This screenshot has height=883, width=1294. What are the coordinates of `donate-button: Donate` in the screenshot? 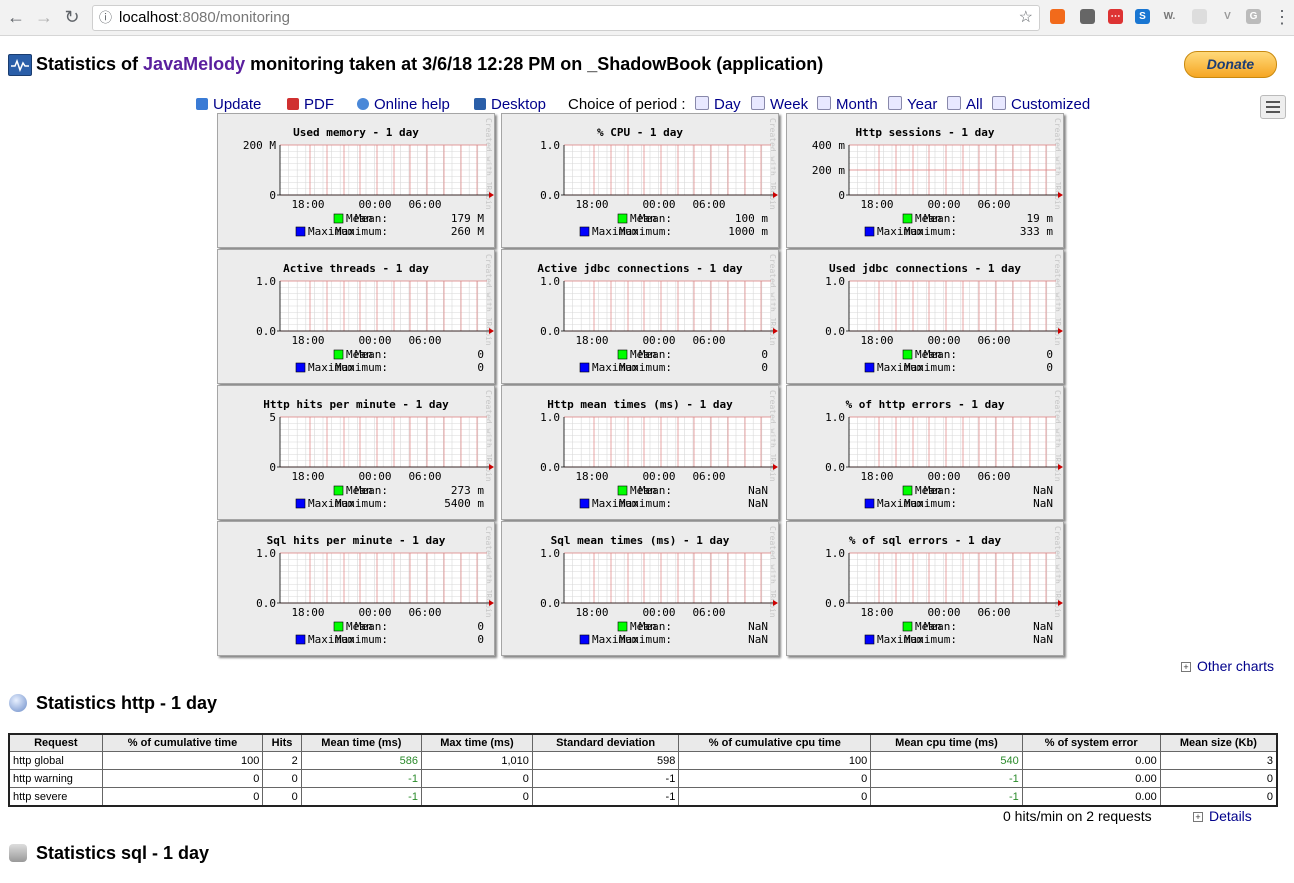 It's located at (1230, 64).